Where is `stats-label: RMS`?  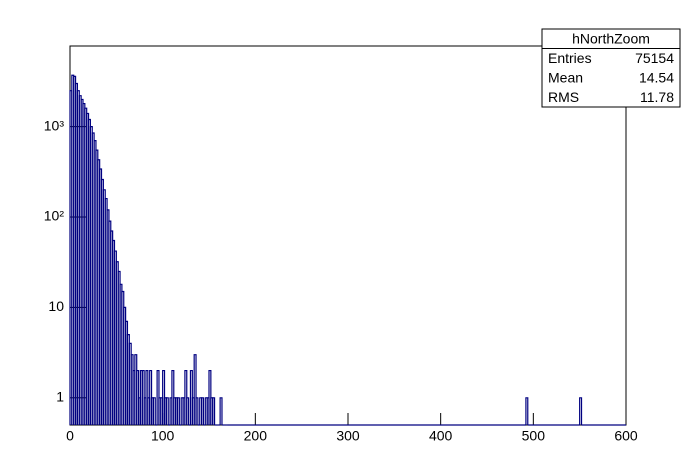 stats-label: RMS is located at coordinates (563, 97).